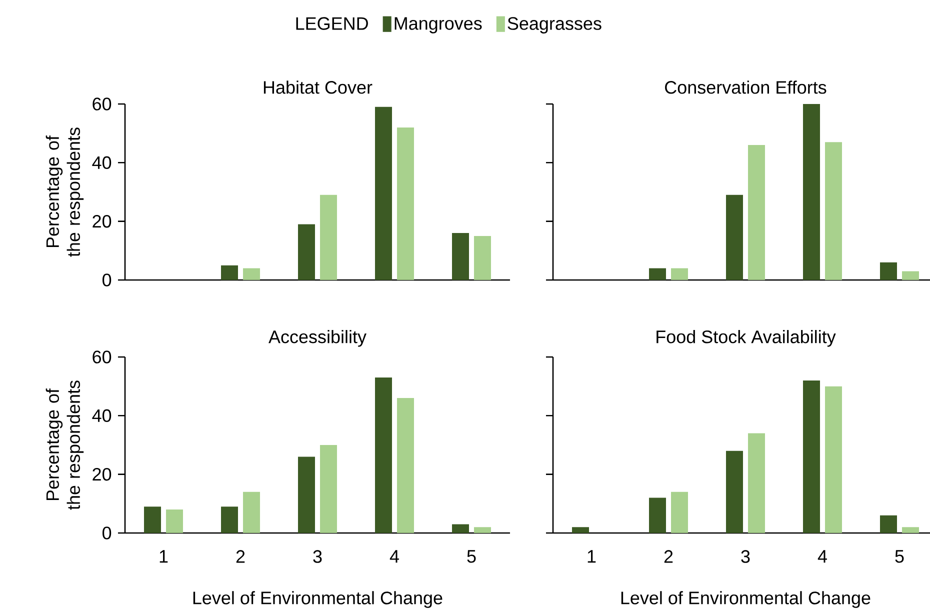  Describe the element at coordinates (555, 25) in the screenshot. I see `legend-label: Seagrasses` at that location.